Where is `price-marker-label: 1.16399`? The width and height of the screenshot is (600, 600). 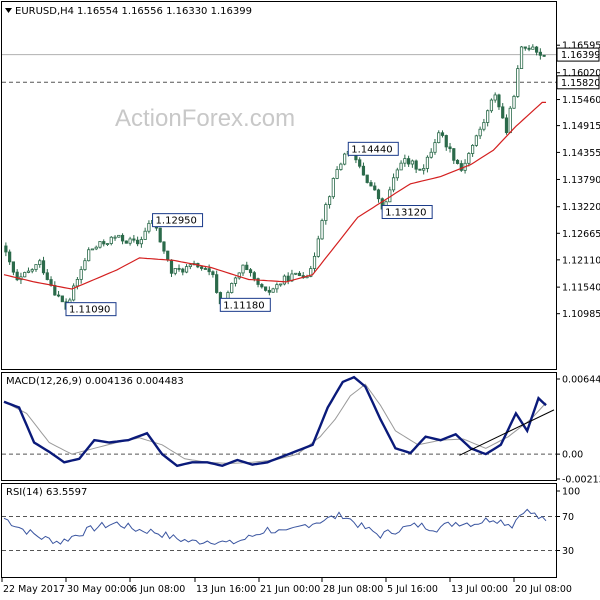 price-marker-label: 1.16399 is located at coordinates (580, 55).